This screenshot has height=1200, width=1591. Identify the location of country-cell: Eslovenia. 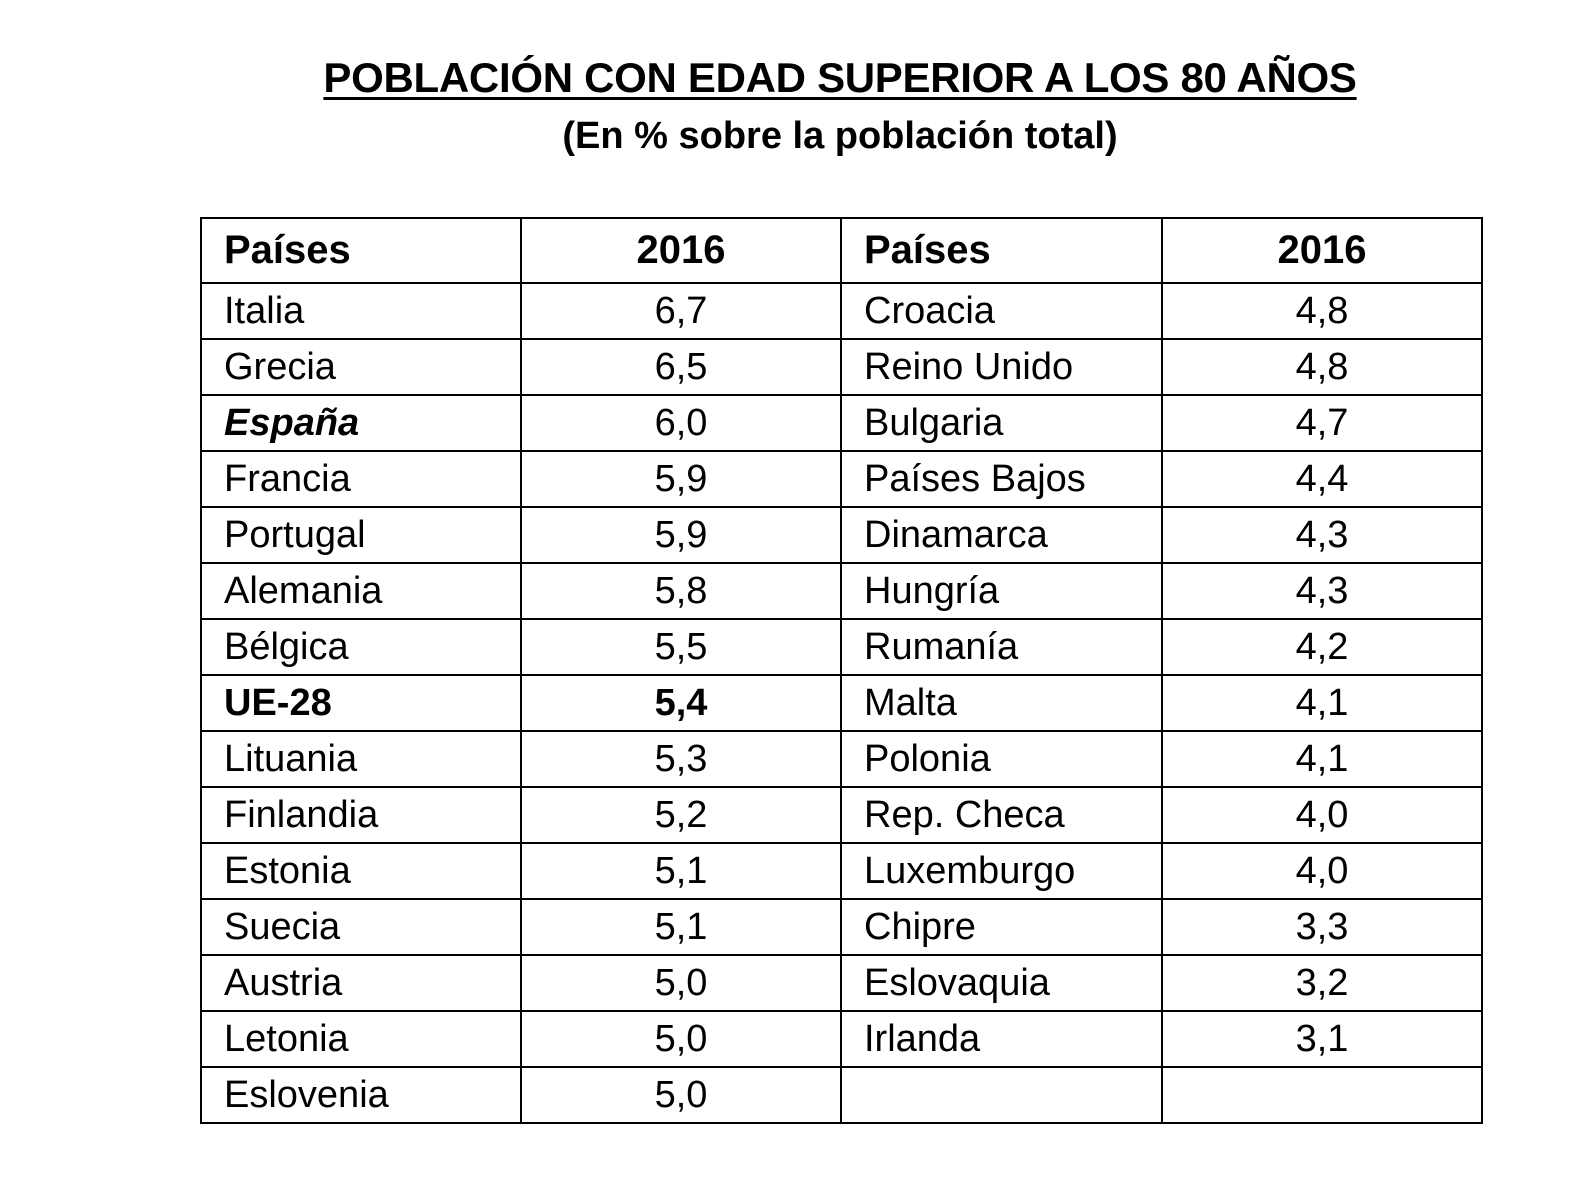
(361, 1095).